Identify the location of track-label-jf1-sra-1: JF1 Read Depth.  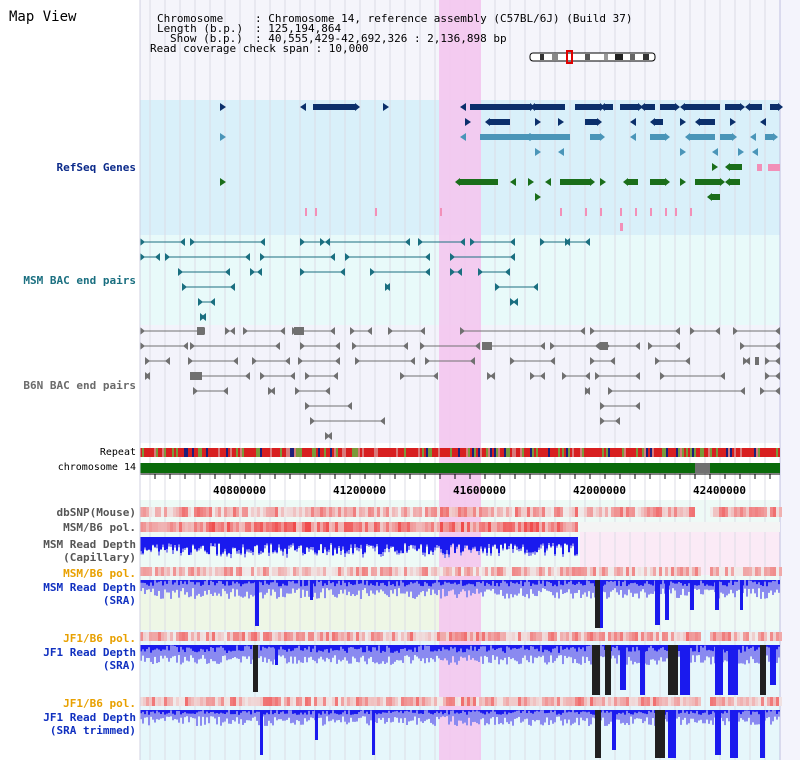
(89, 652).